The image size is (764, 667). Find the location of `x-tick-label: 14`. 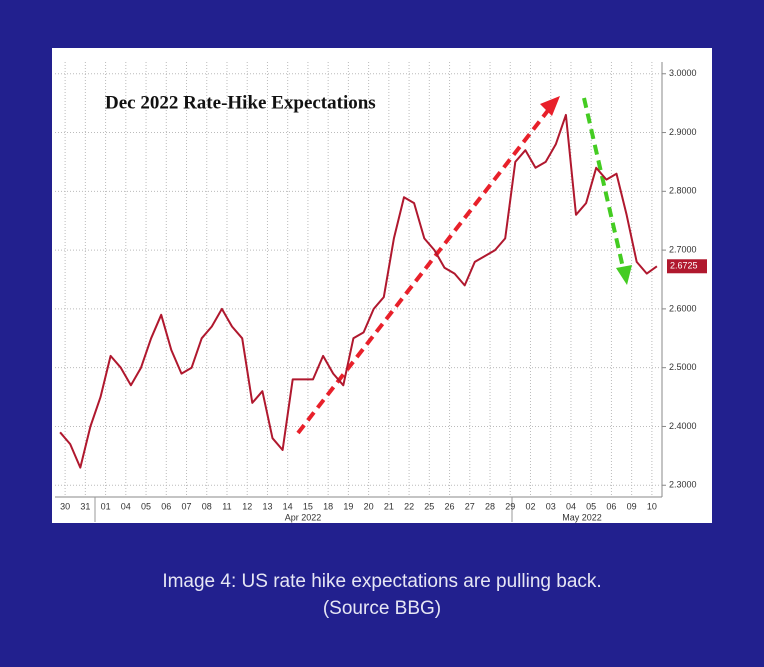

x-tick-label: 14 is located at coordinates (288, 506).